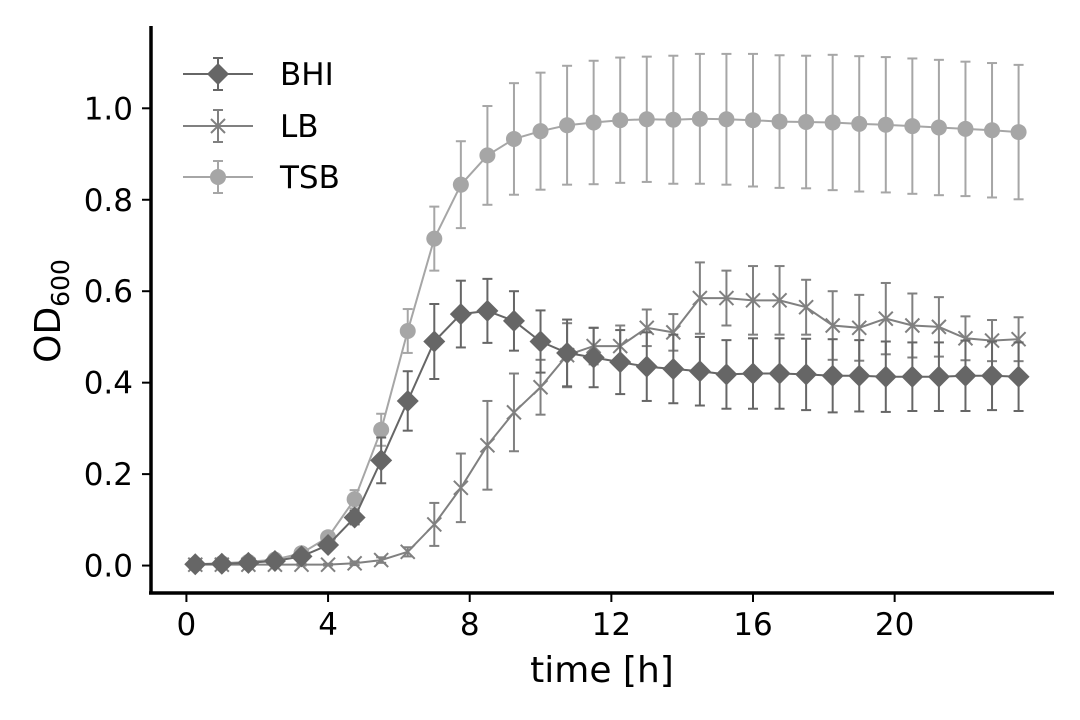  I want to click on y-tick-label: 0.0, so click(108, 567).